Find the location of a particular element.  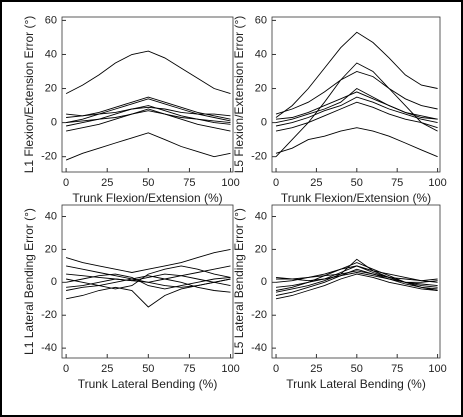

y-axis-label: L1 Lateral Bending Error (°) is located at coordinates (29, 281).